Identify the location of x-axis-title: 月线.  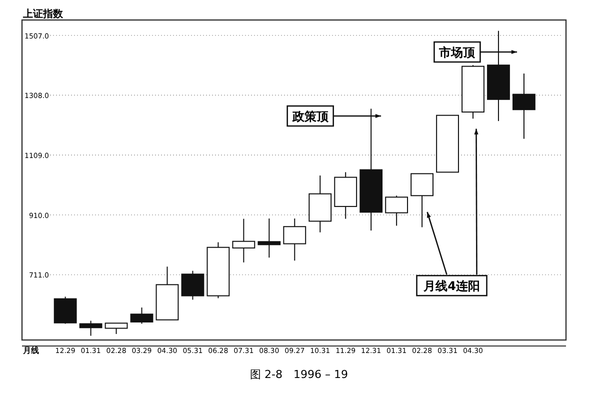
(30, 350).